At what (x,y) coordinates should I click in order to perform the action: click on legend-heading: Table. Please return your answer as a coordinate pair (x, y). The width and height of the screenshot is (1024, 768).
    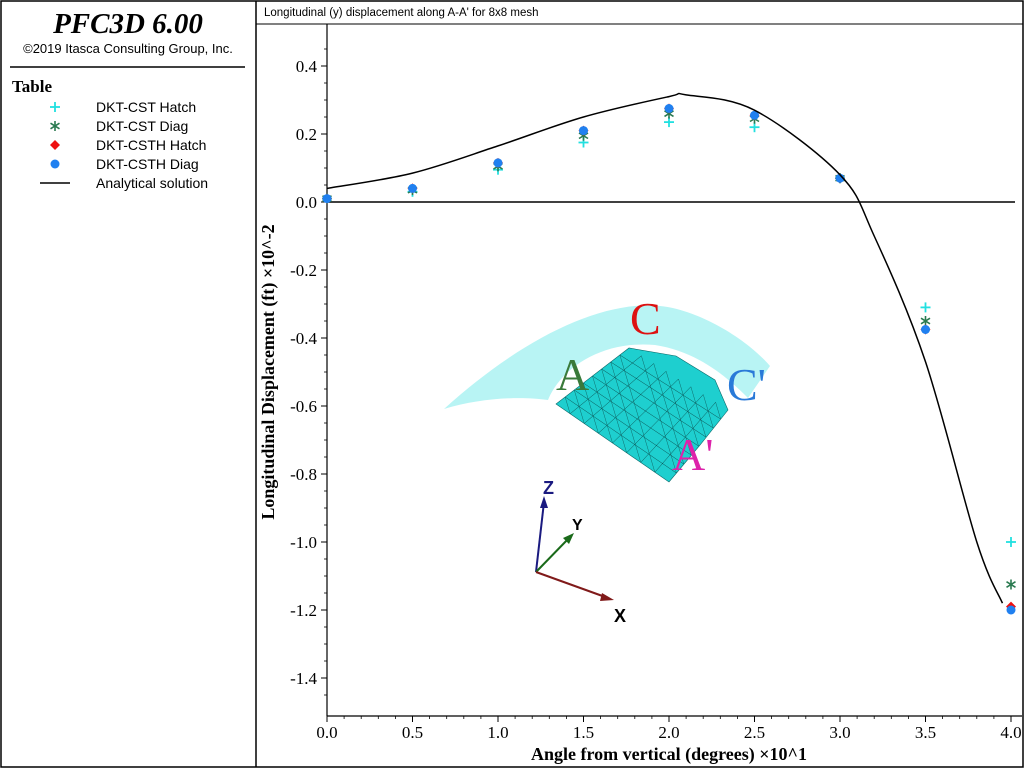
    Looking at the image, I should click on (32, 86).